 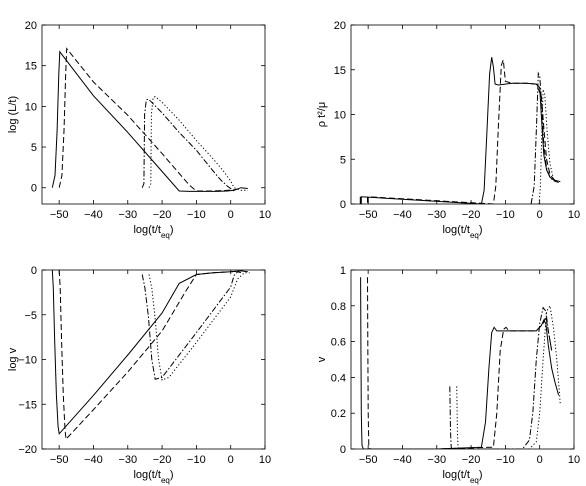 What do you see at coordinates (27, 405) in the screenshot?
I see `y-tick-label: −15` at bounding box center [27, 405].